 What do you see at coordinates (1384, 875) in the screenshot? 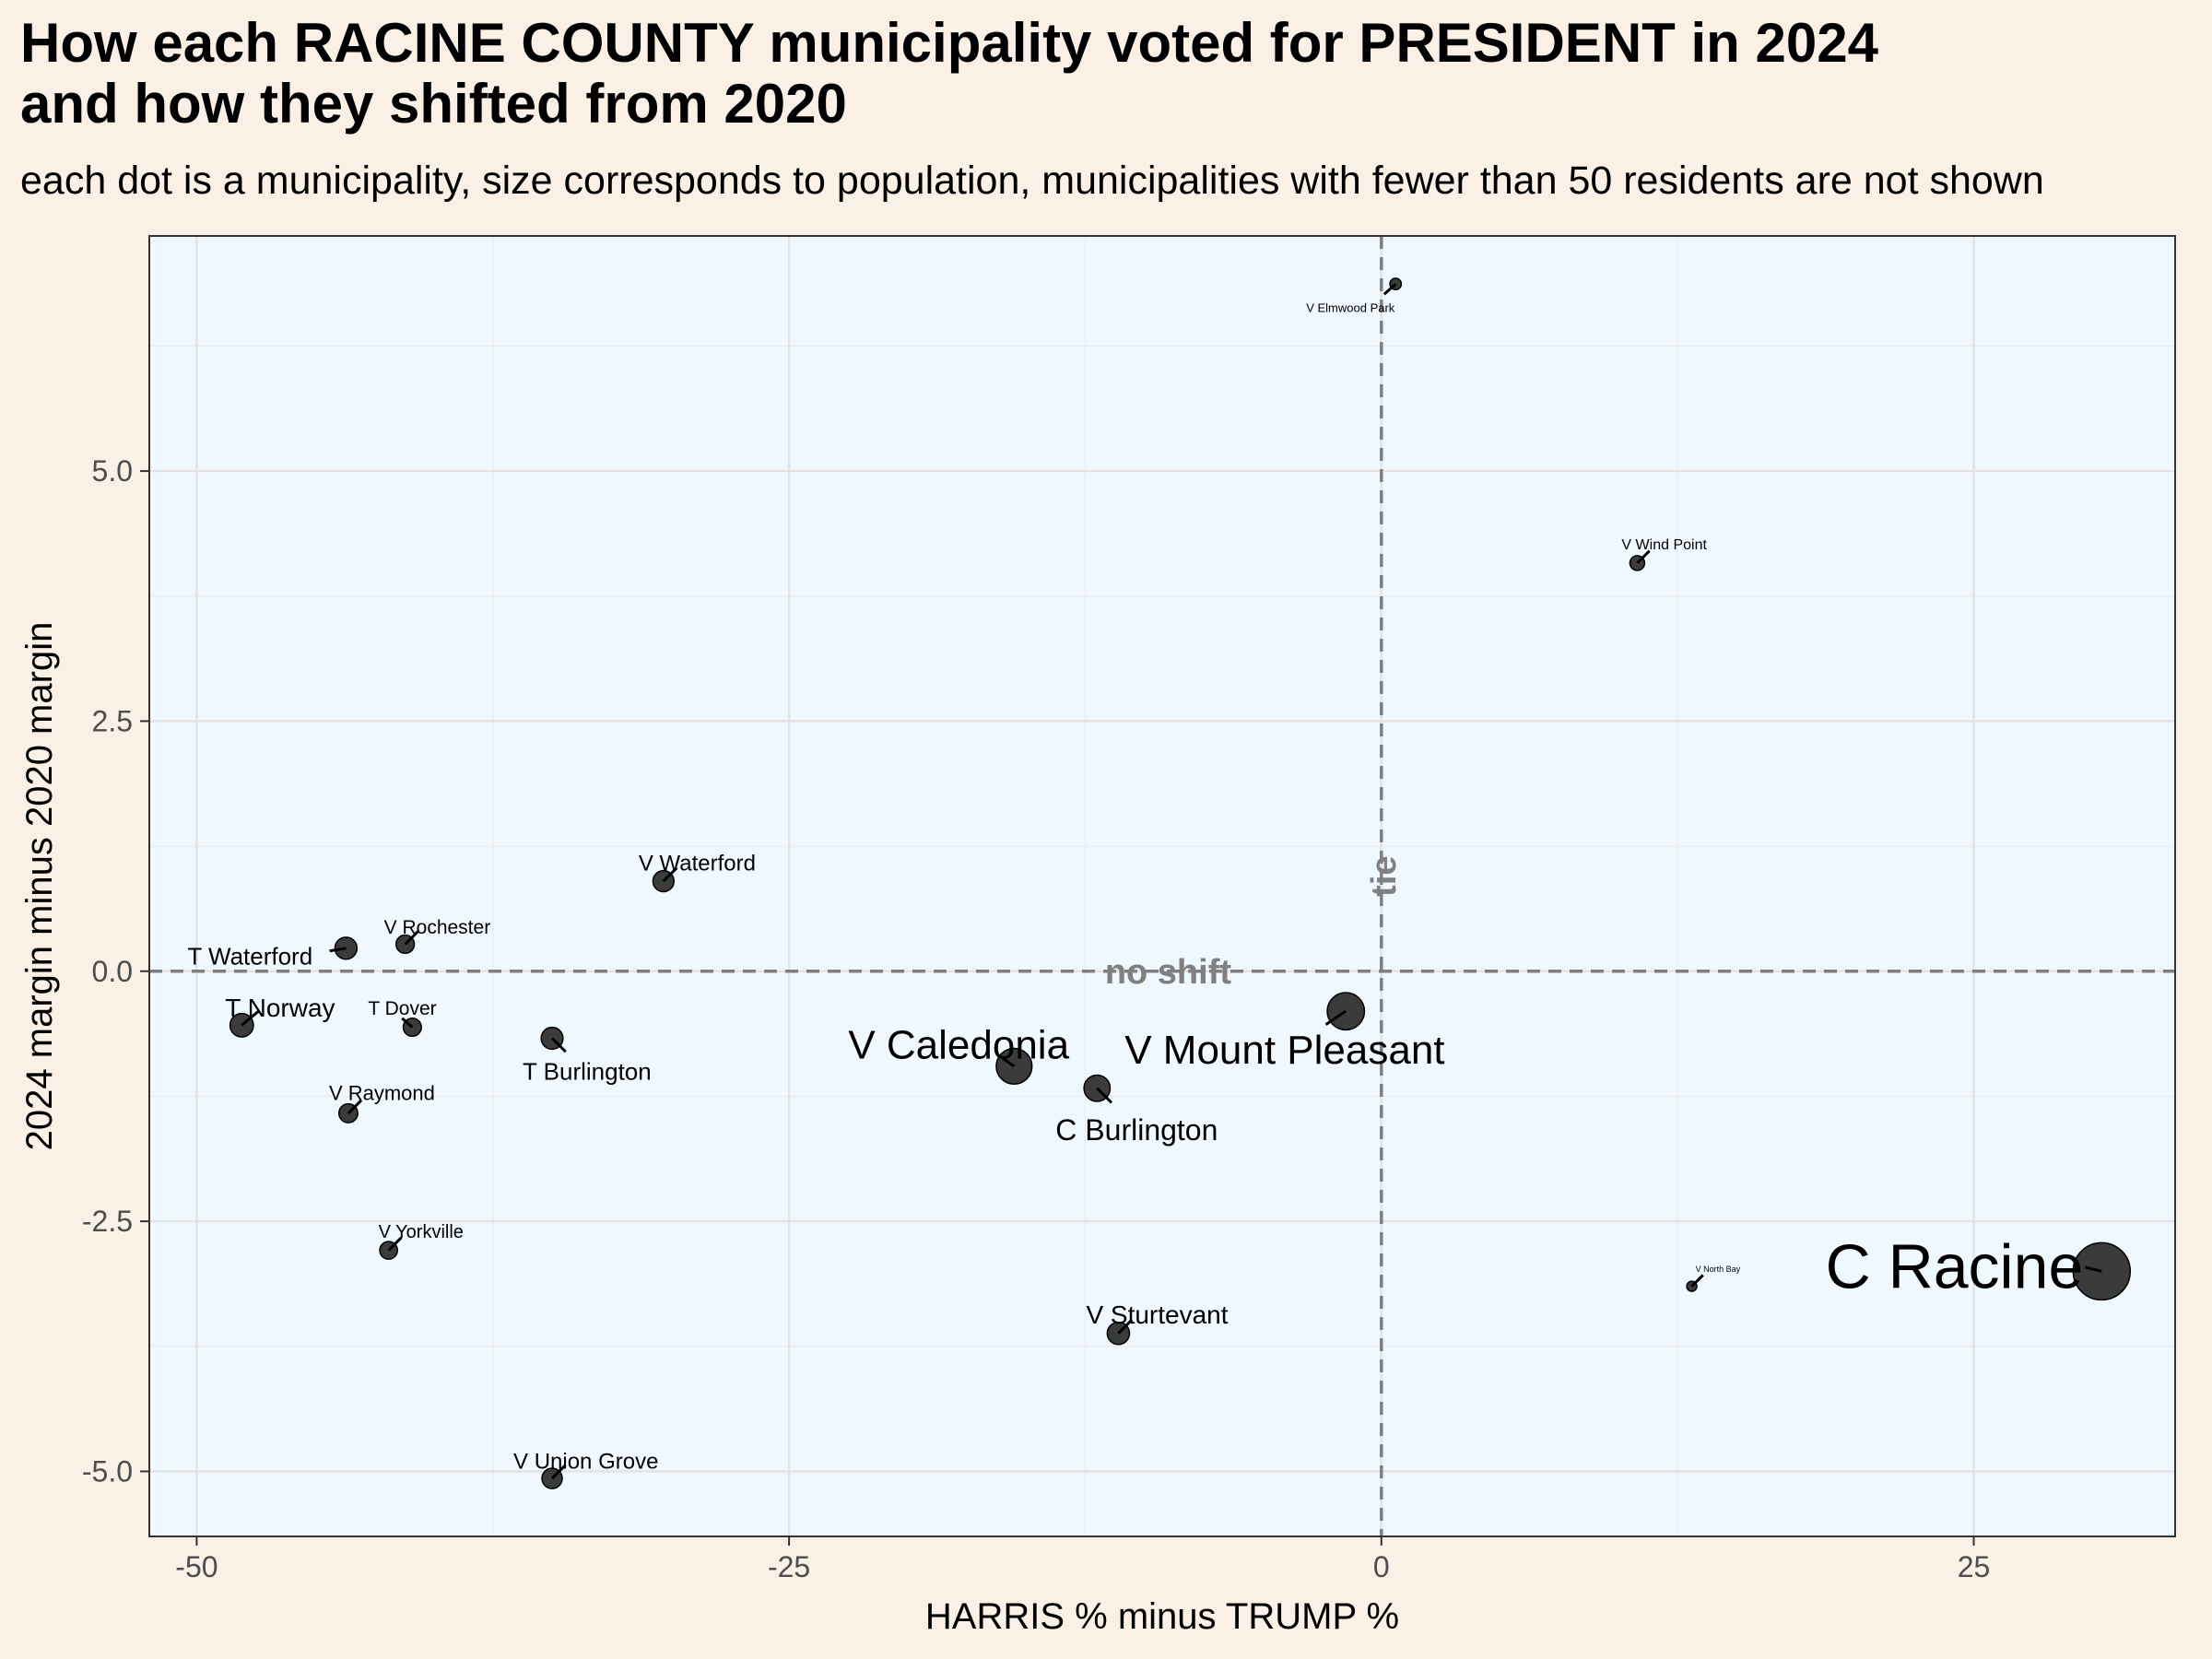
I see `tie-label: tie` at bounding box center [1384, 875].